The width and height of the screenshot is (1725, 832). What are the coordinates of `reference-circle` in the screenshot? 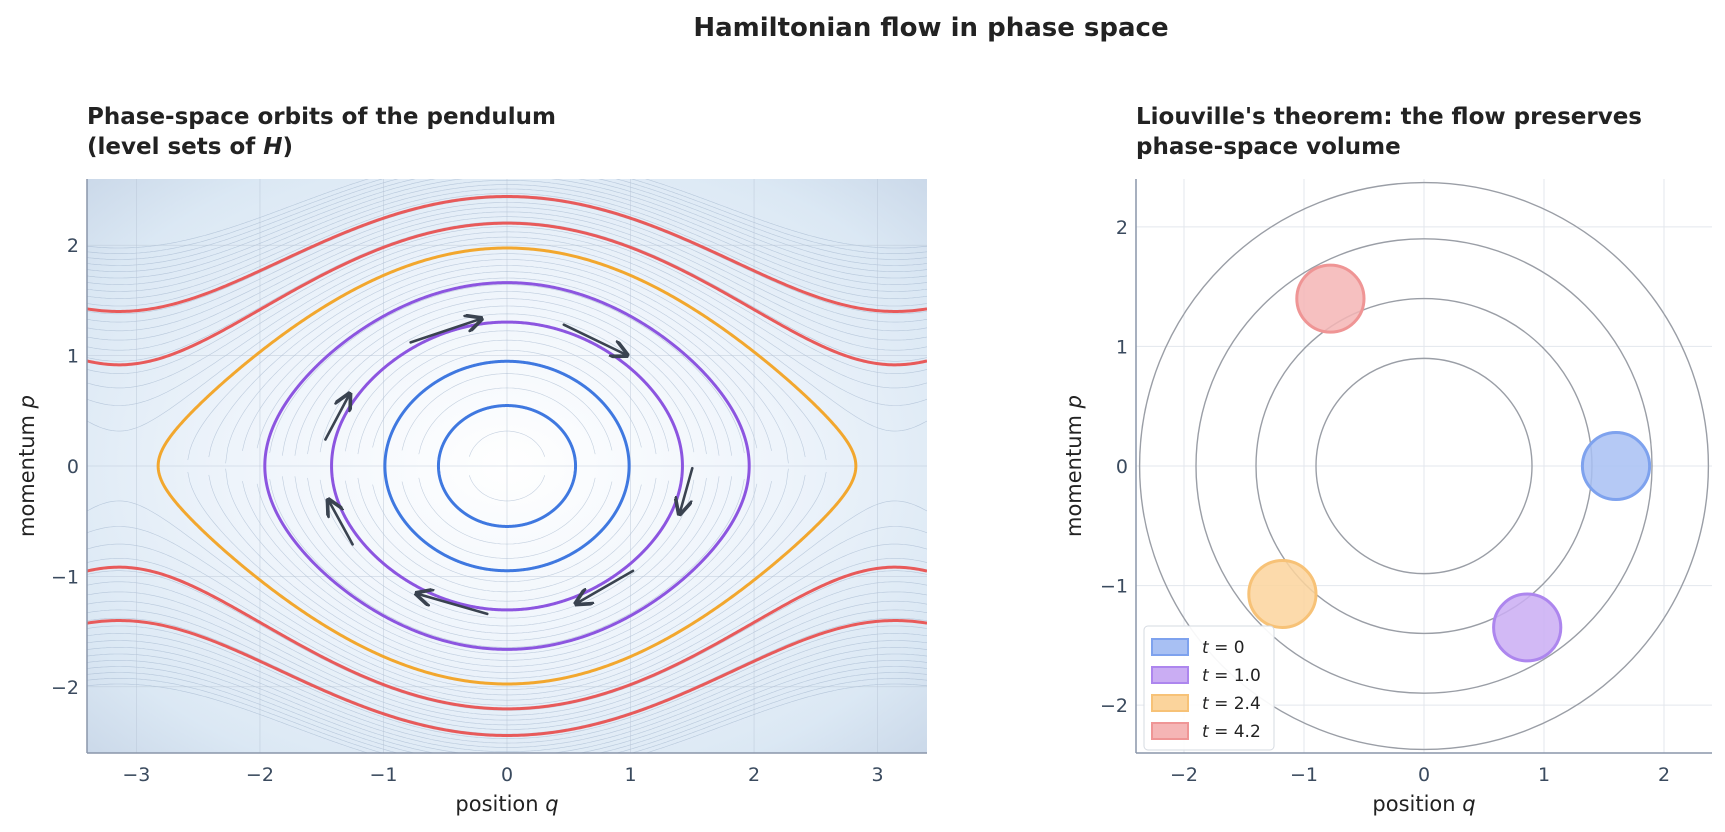 It's located at (1424, 466).